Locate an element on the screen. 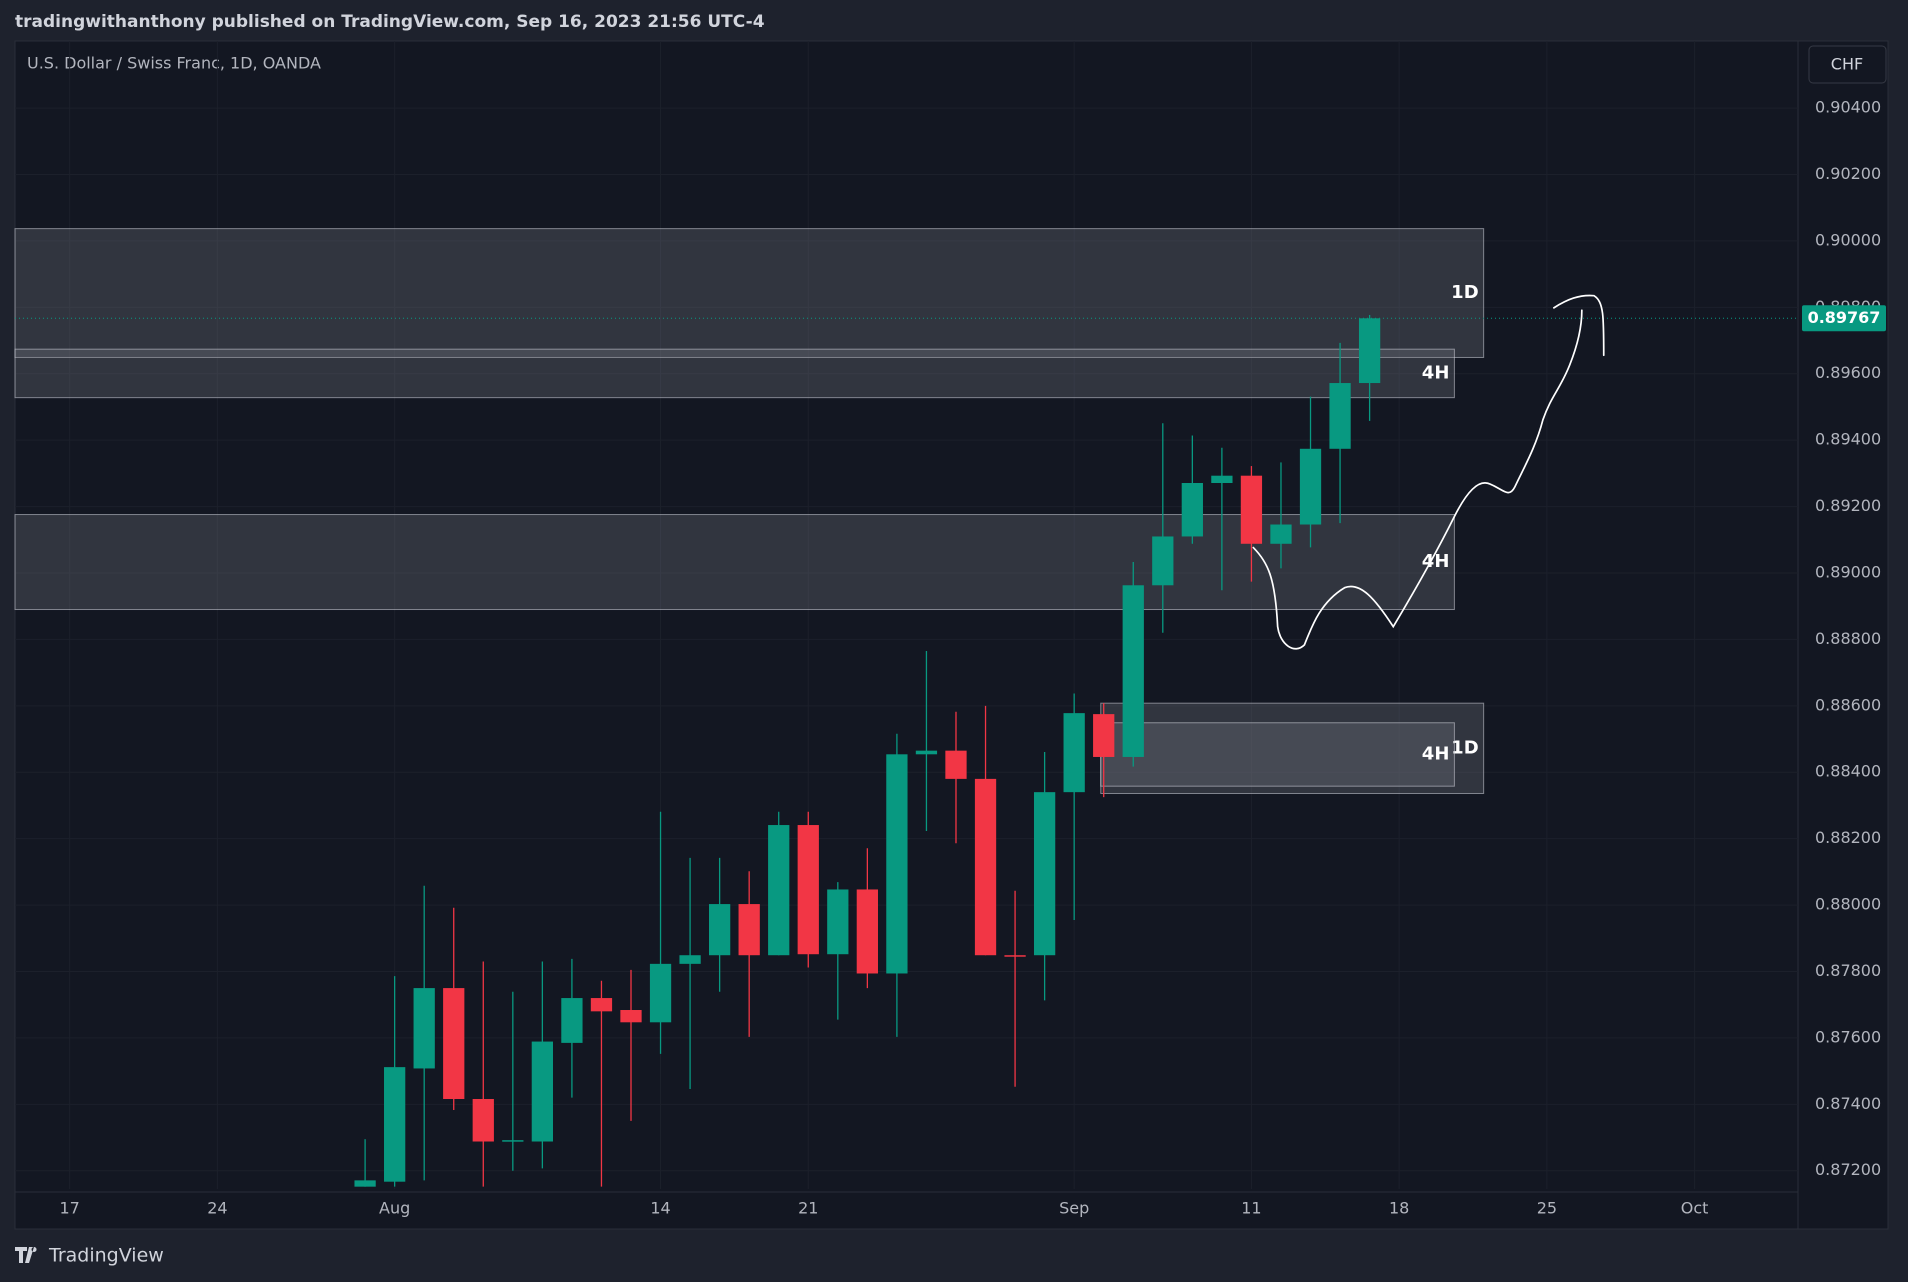  y-tick-label: 0.89600 is located at coordinates (1848, 372).